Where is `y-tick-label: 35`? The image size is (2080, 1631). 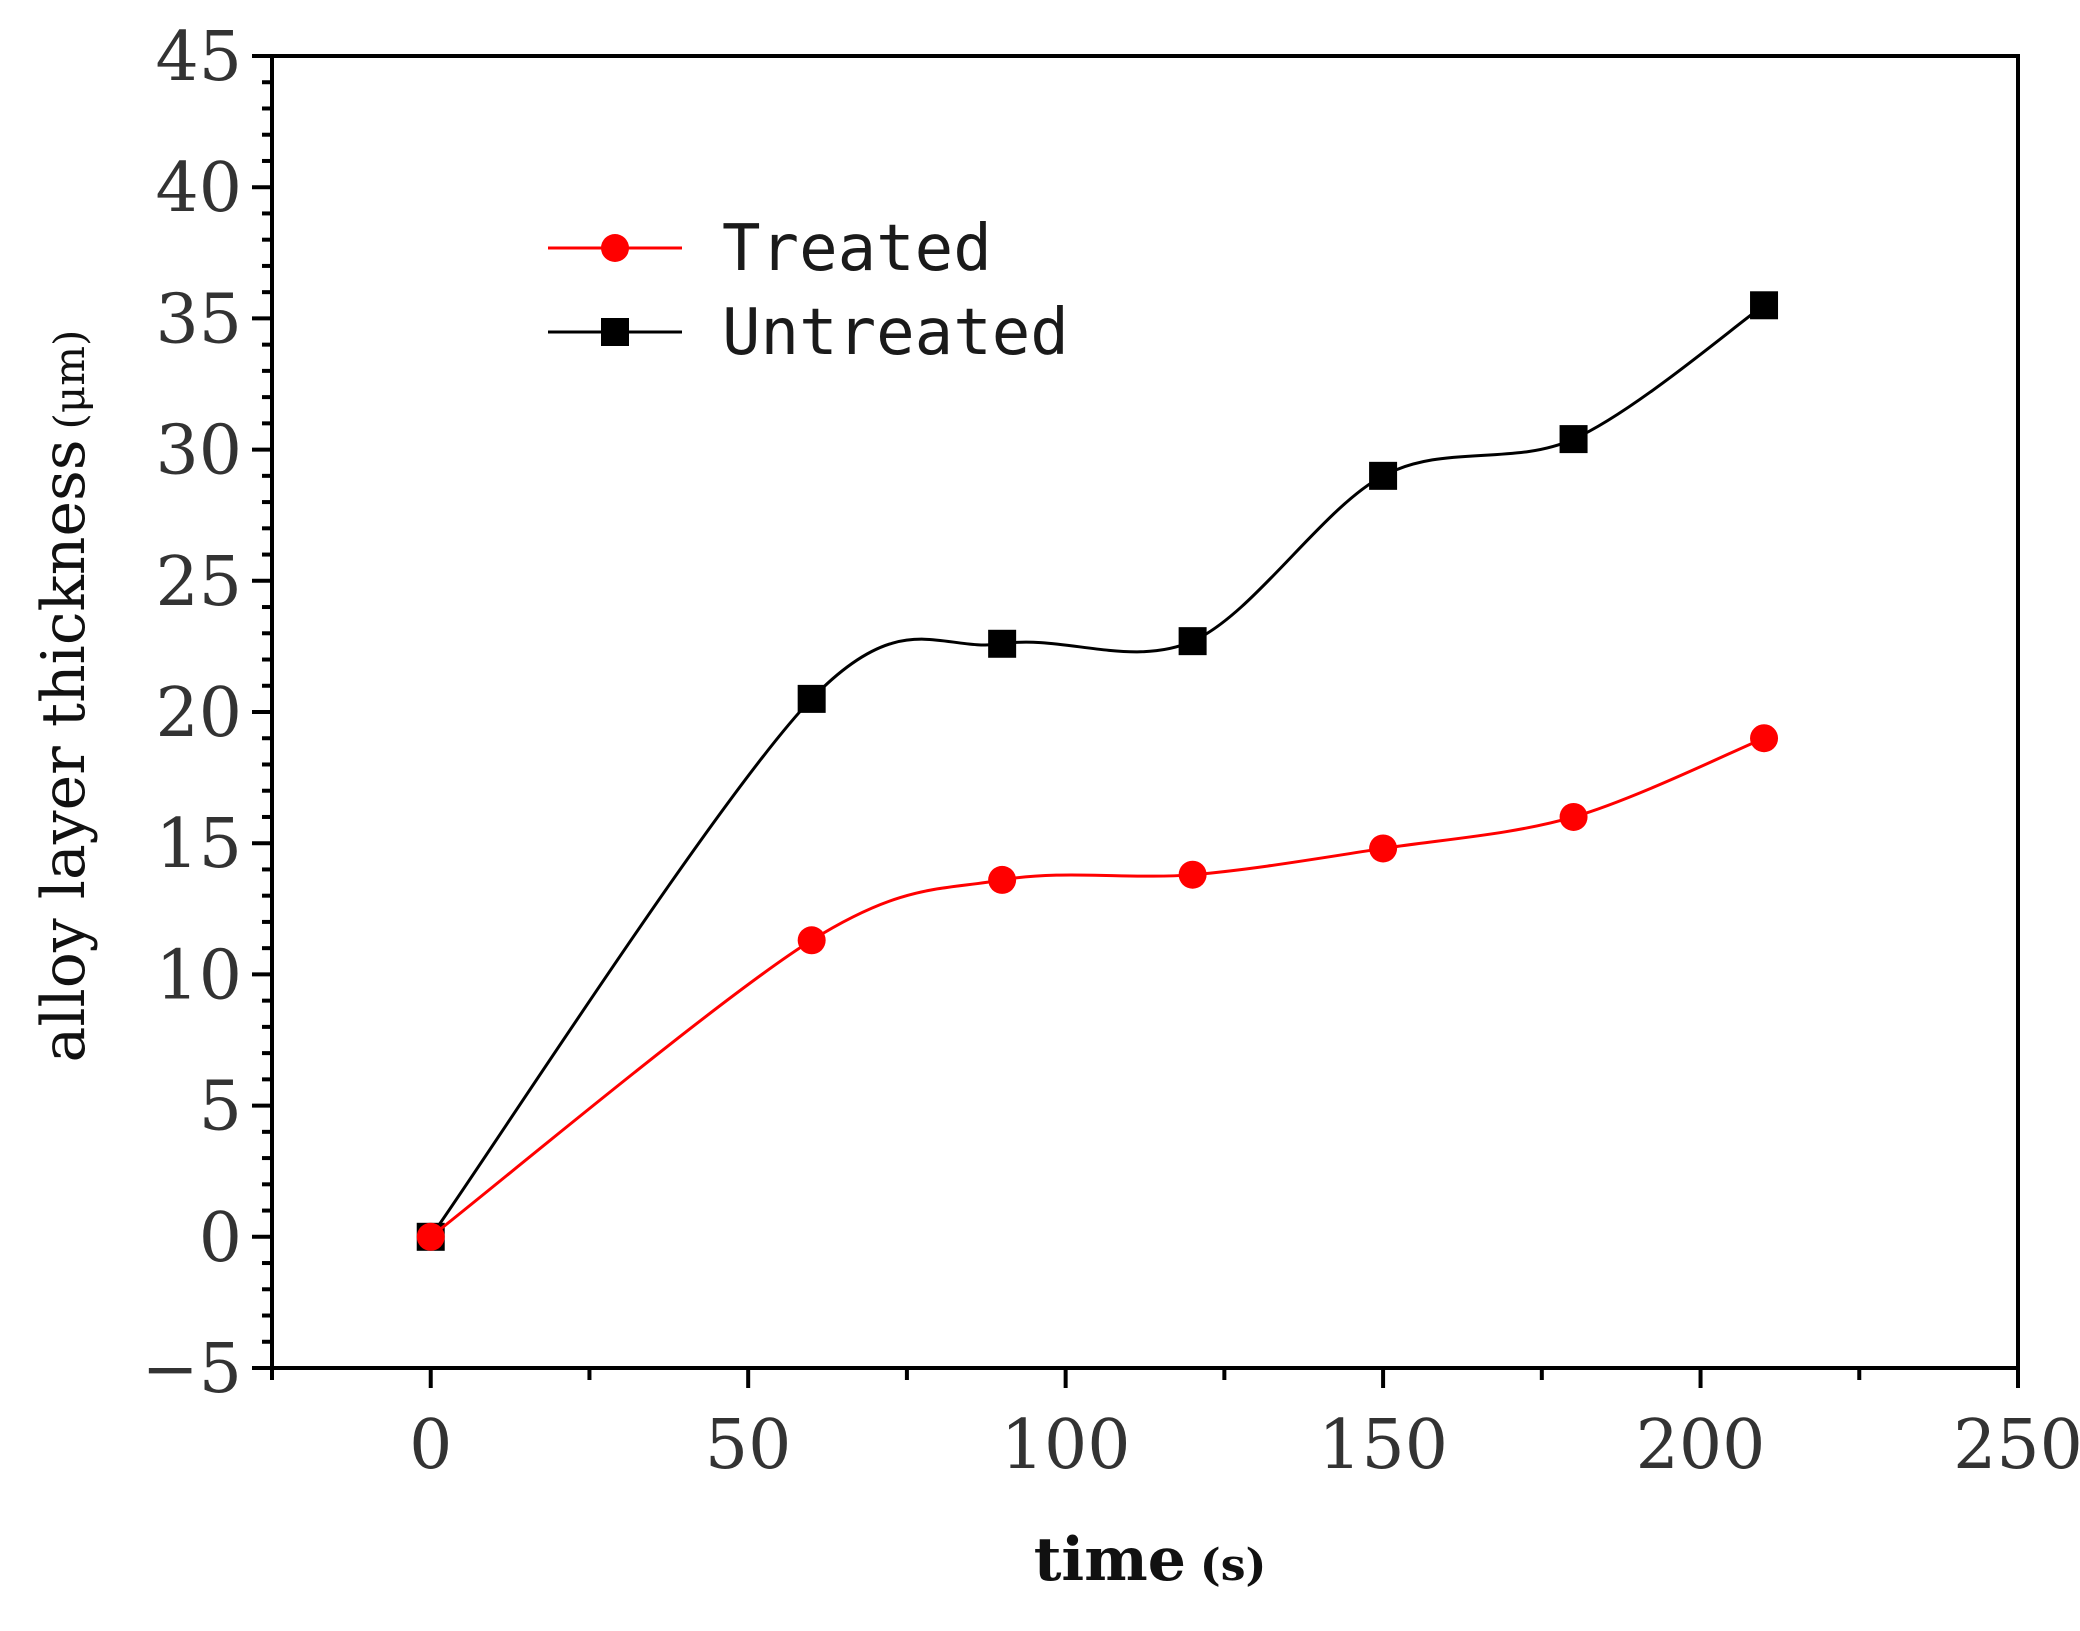
y-tick-label: 35 is located at coordinates (198, 319).